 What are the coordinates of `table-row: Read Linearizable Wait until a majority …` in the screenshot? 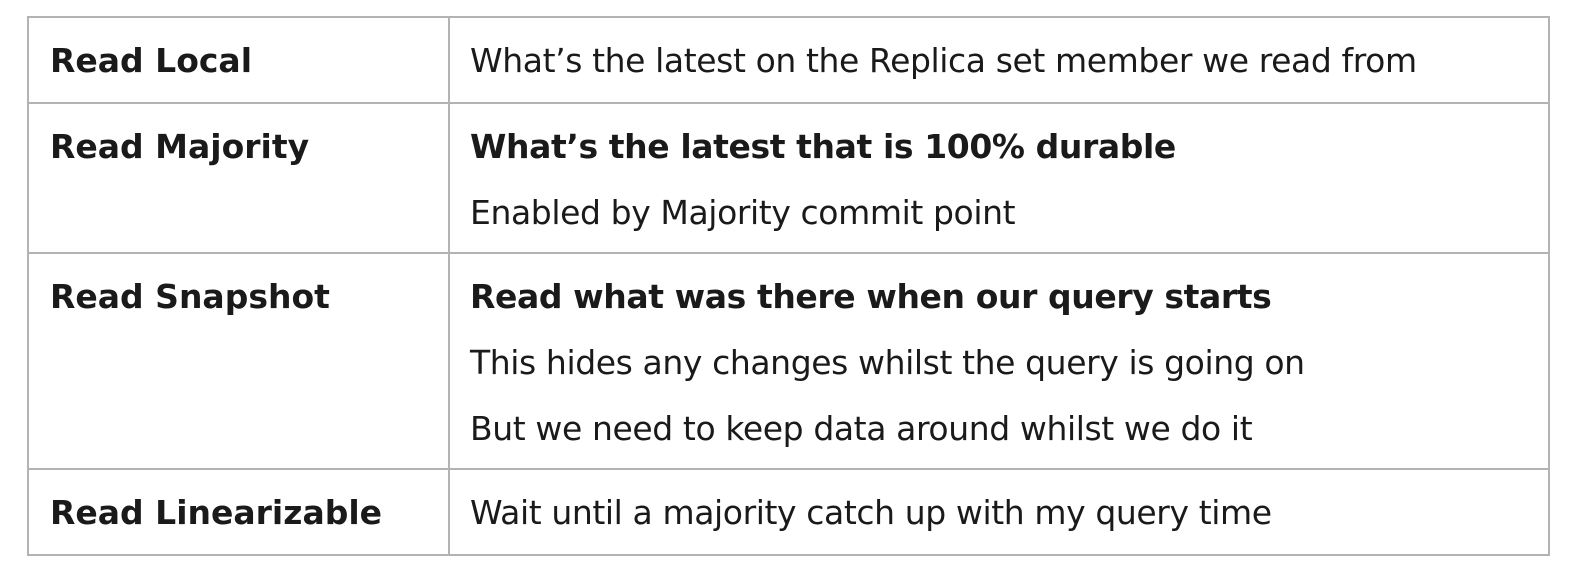 It's located at (788, 512).